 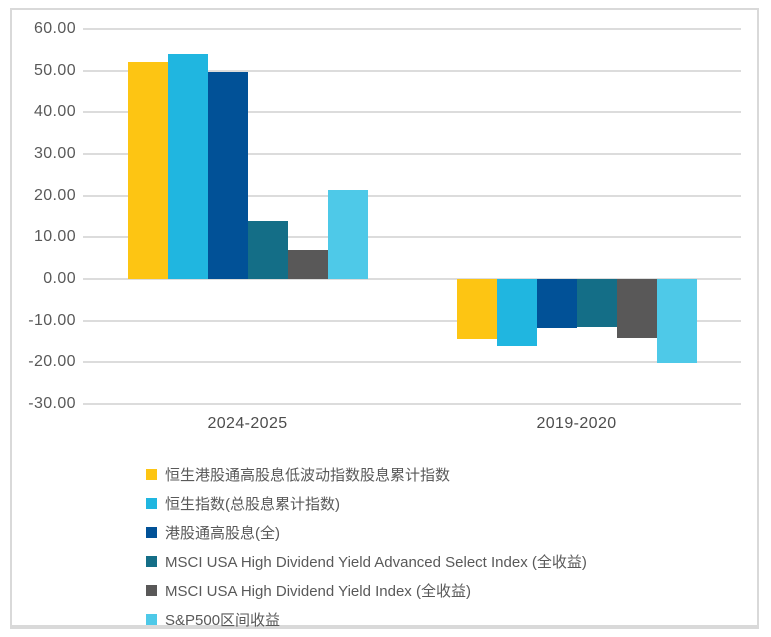 I want to click on y-axis-tick-label: -20.00, so click(x=52, y=362).